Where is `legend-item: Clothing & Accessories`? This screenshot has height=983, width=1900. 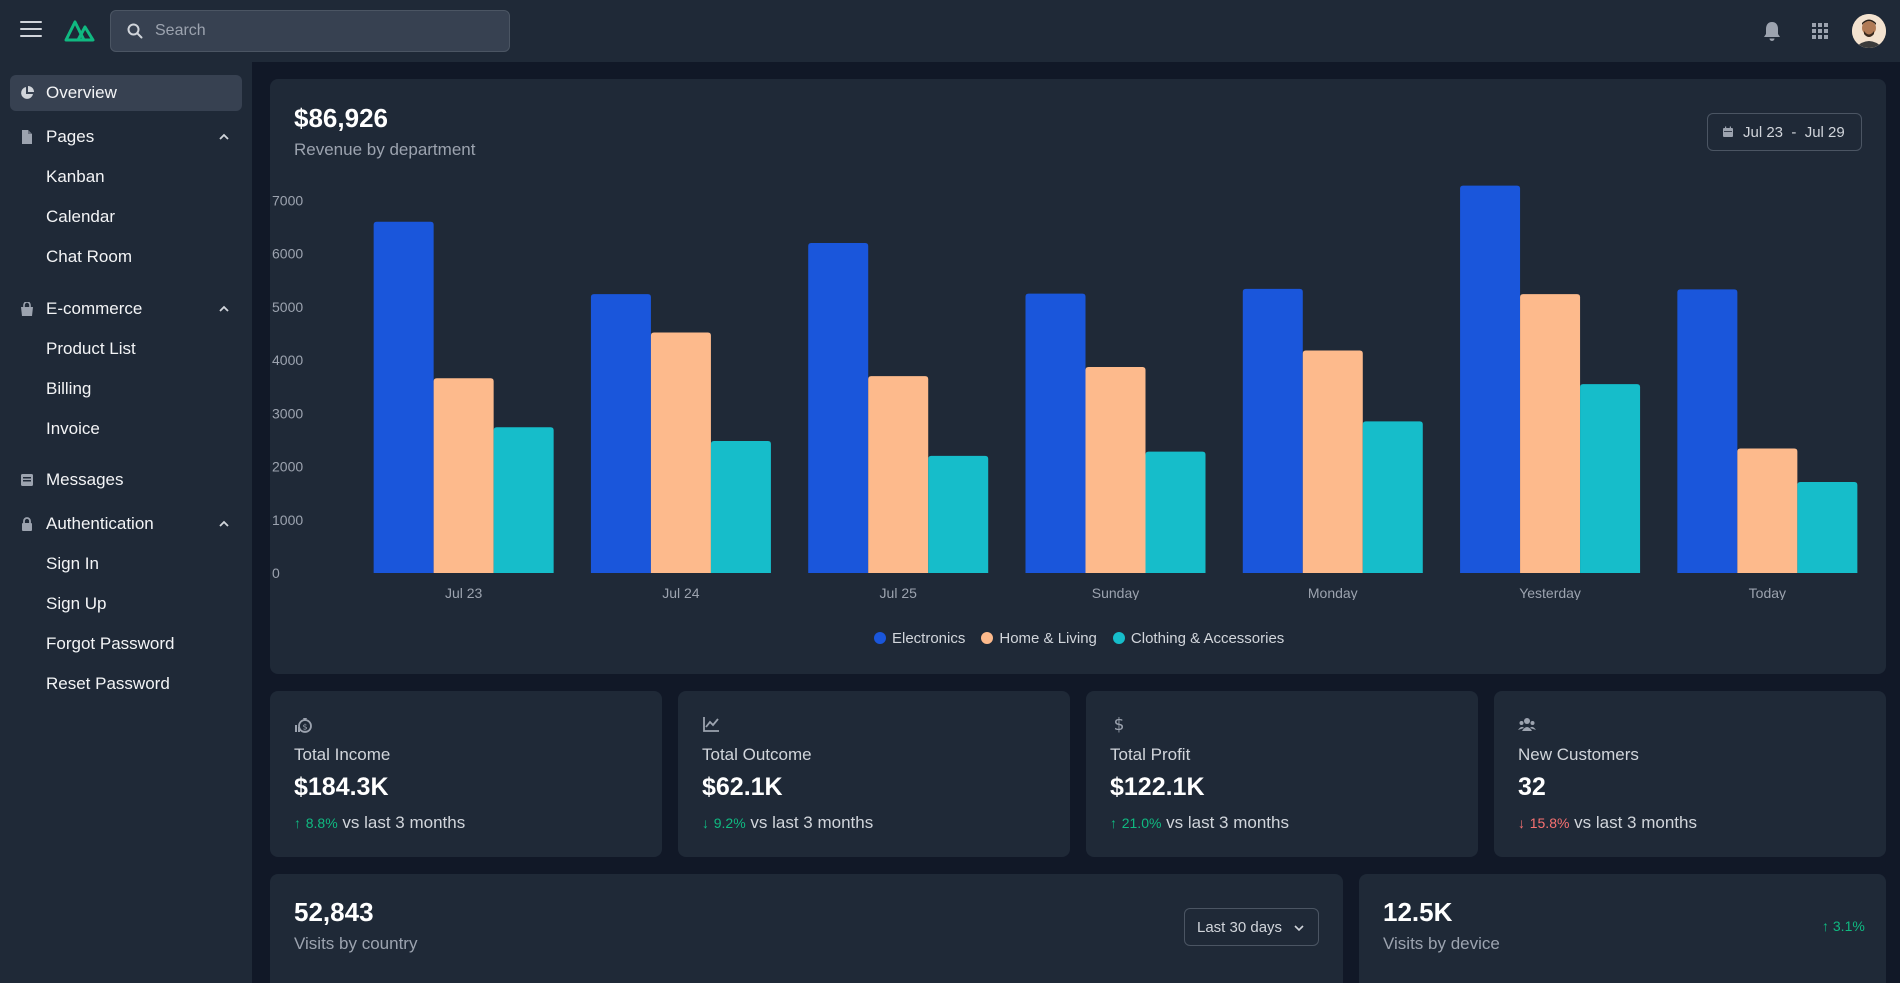 legend-item: Clothing & Accessories is located at coordinates (1198, 638).